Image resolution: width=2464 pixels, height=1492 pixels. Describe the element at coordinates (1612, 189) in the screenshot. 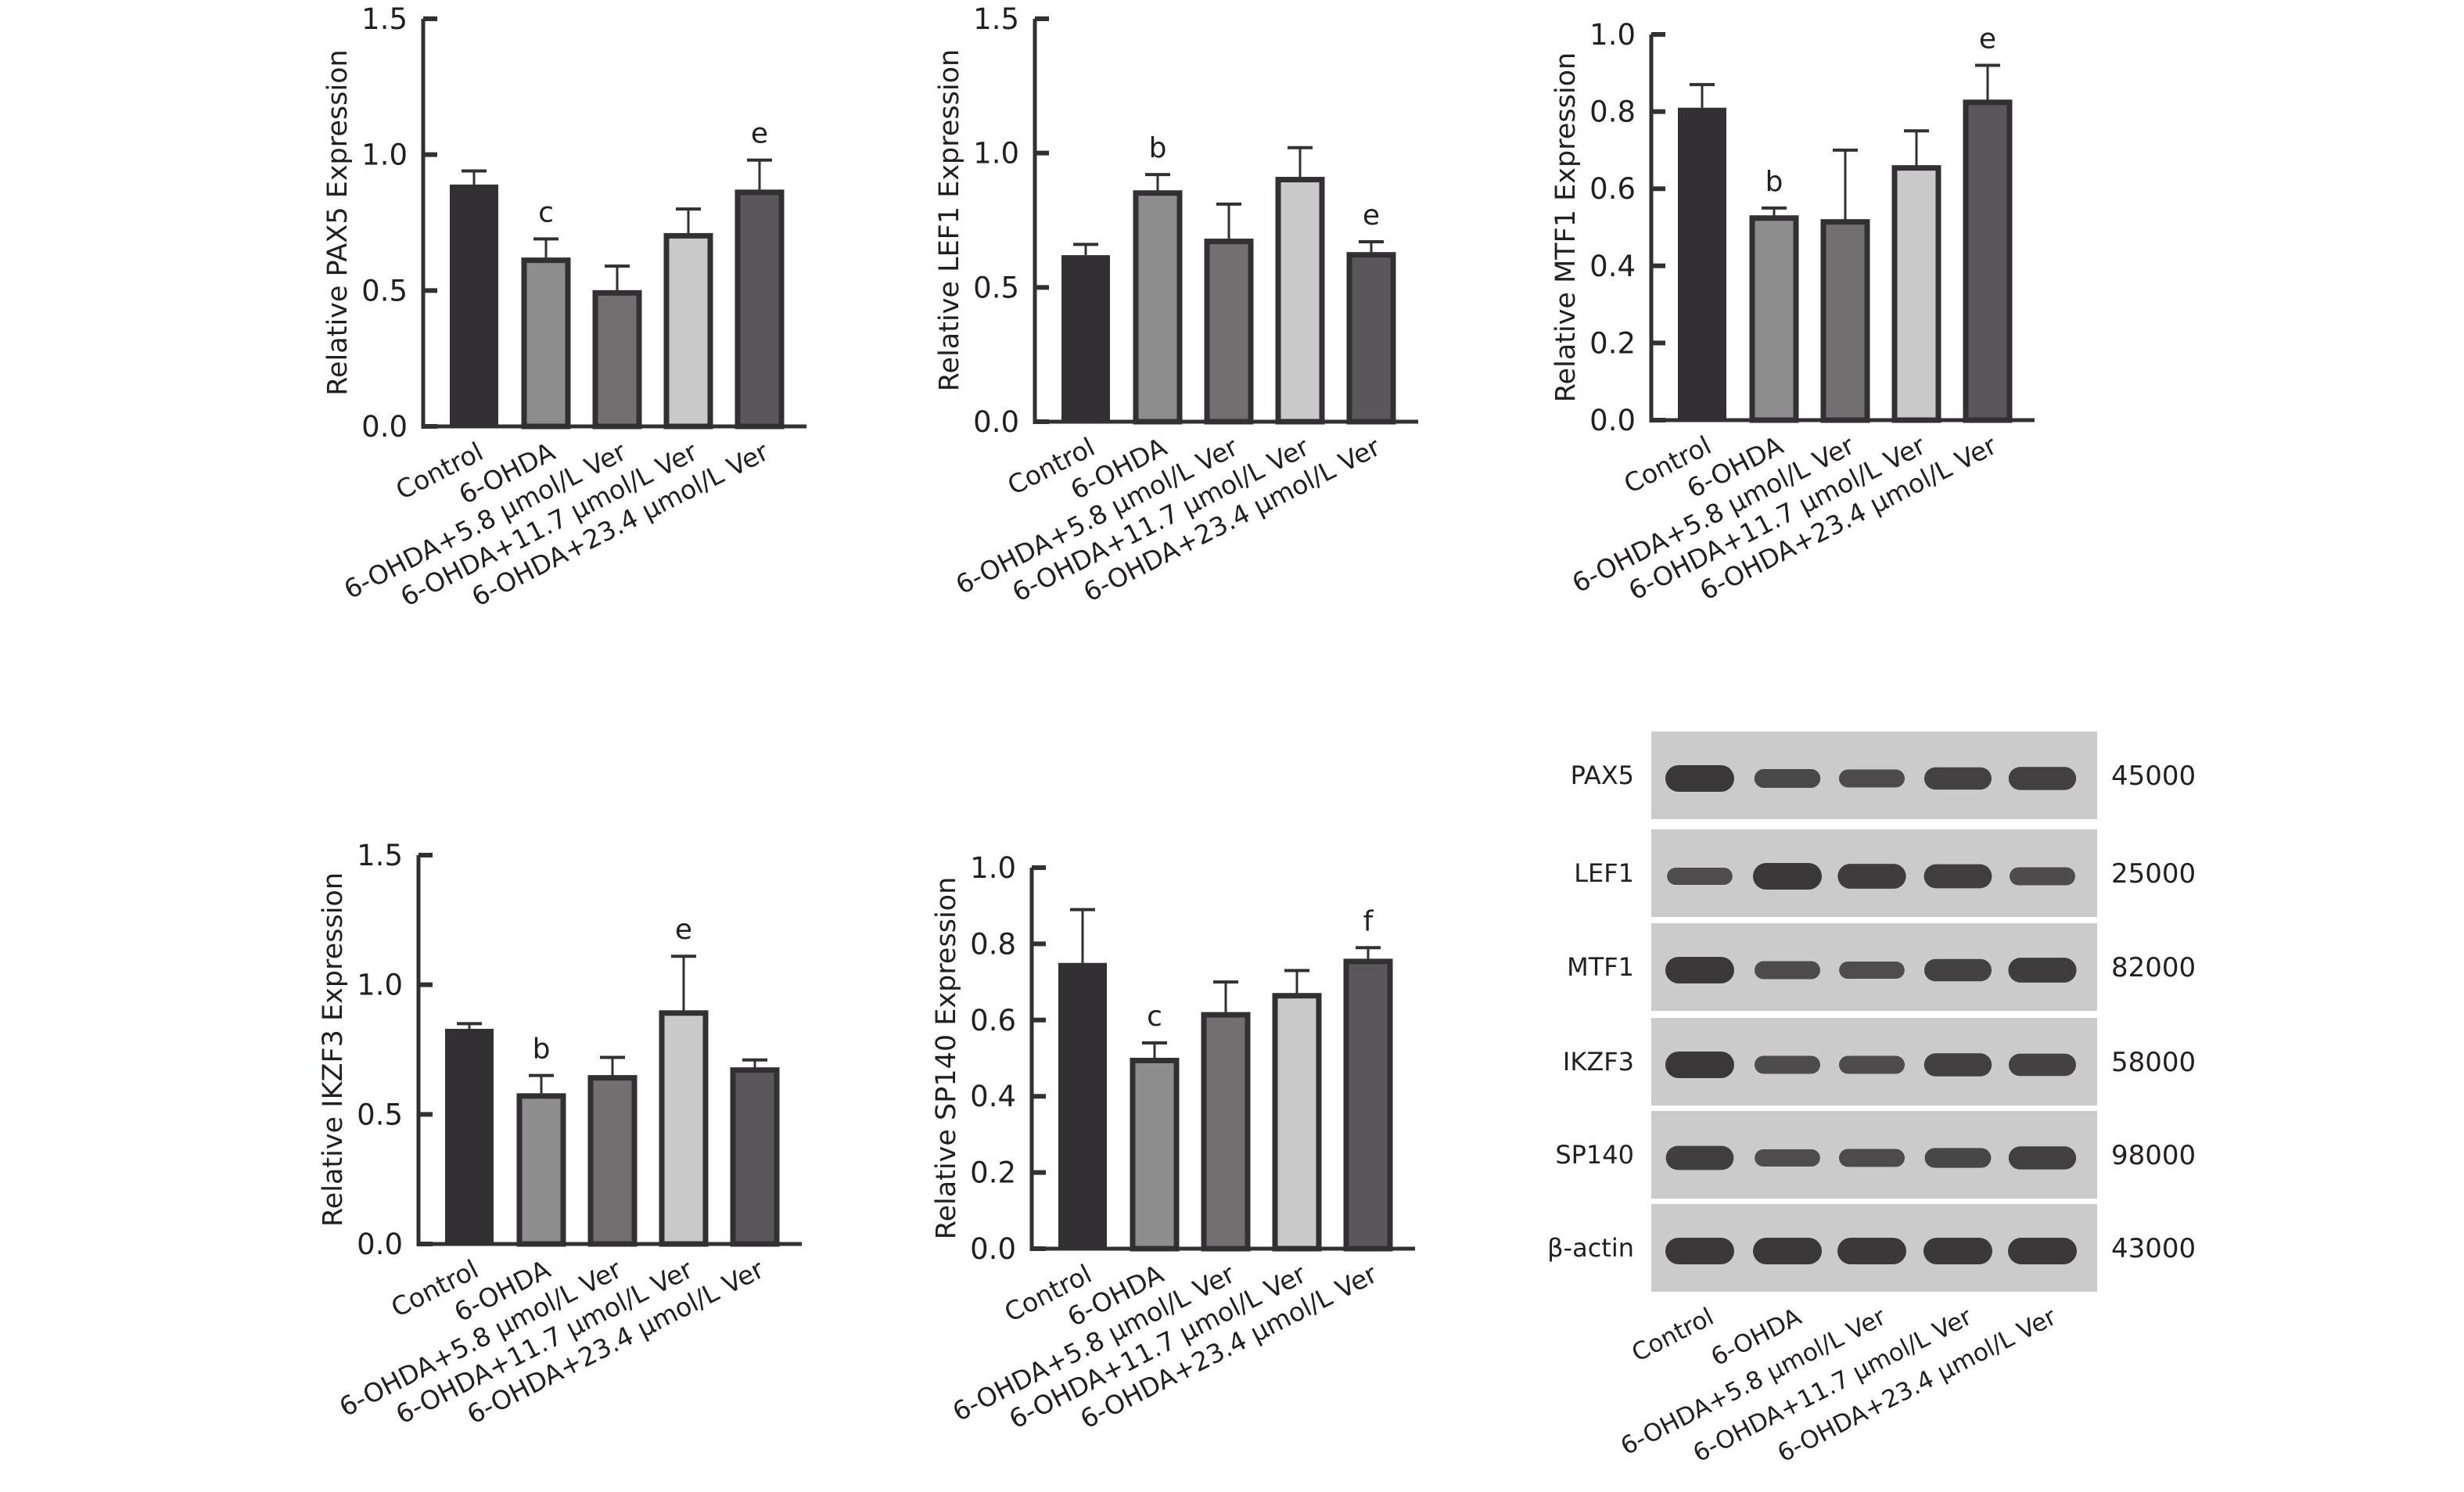

I see `y-tick-label: 0.6` at that location.